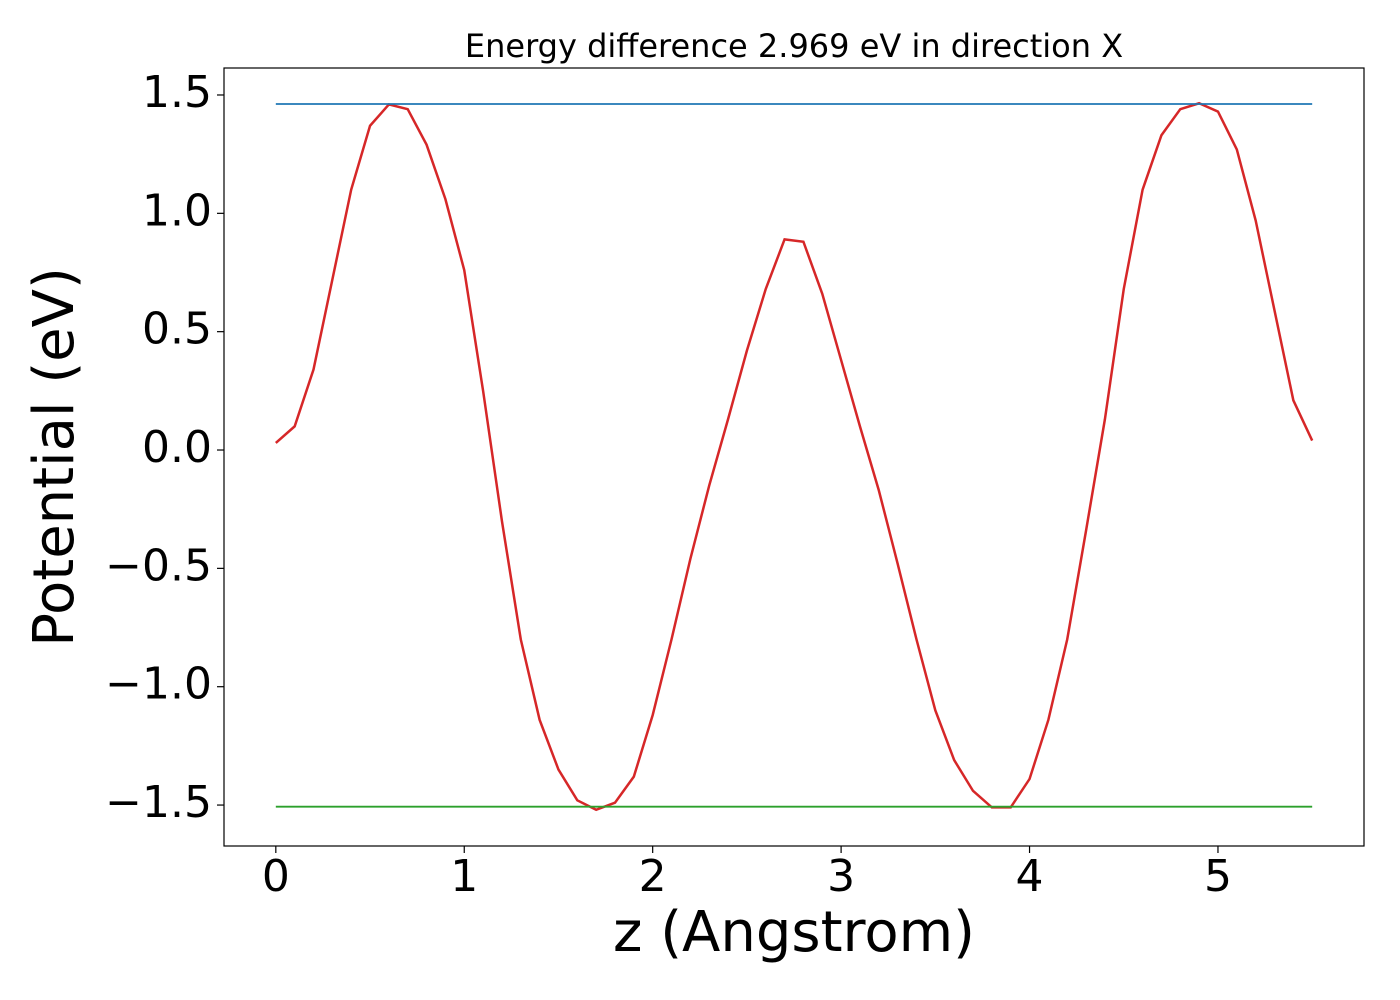  Describe the element at coordinates (177, 92) in the screenshot. I see `y-tick-label: 1.5` at that location.